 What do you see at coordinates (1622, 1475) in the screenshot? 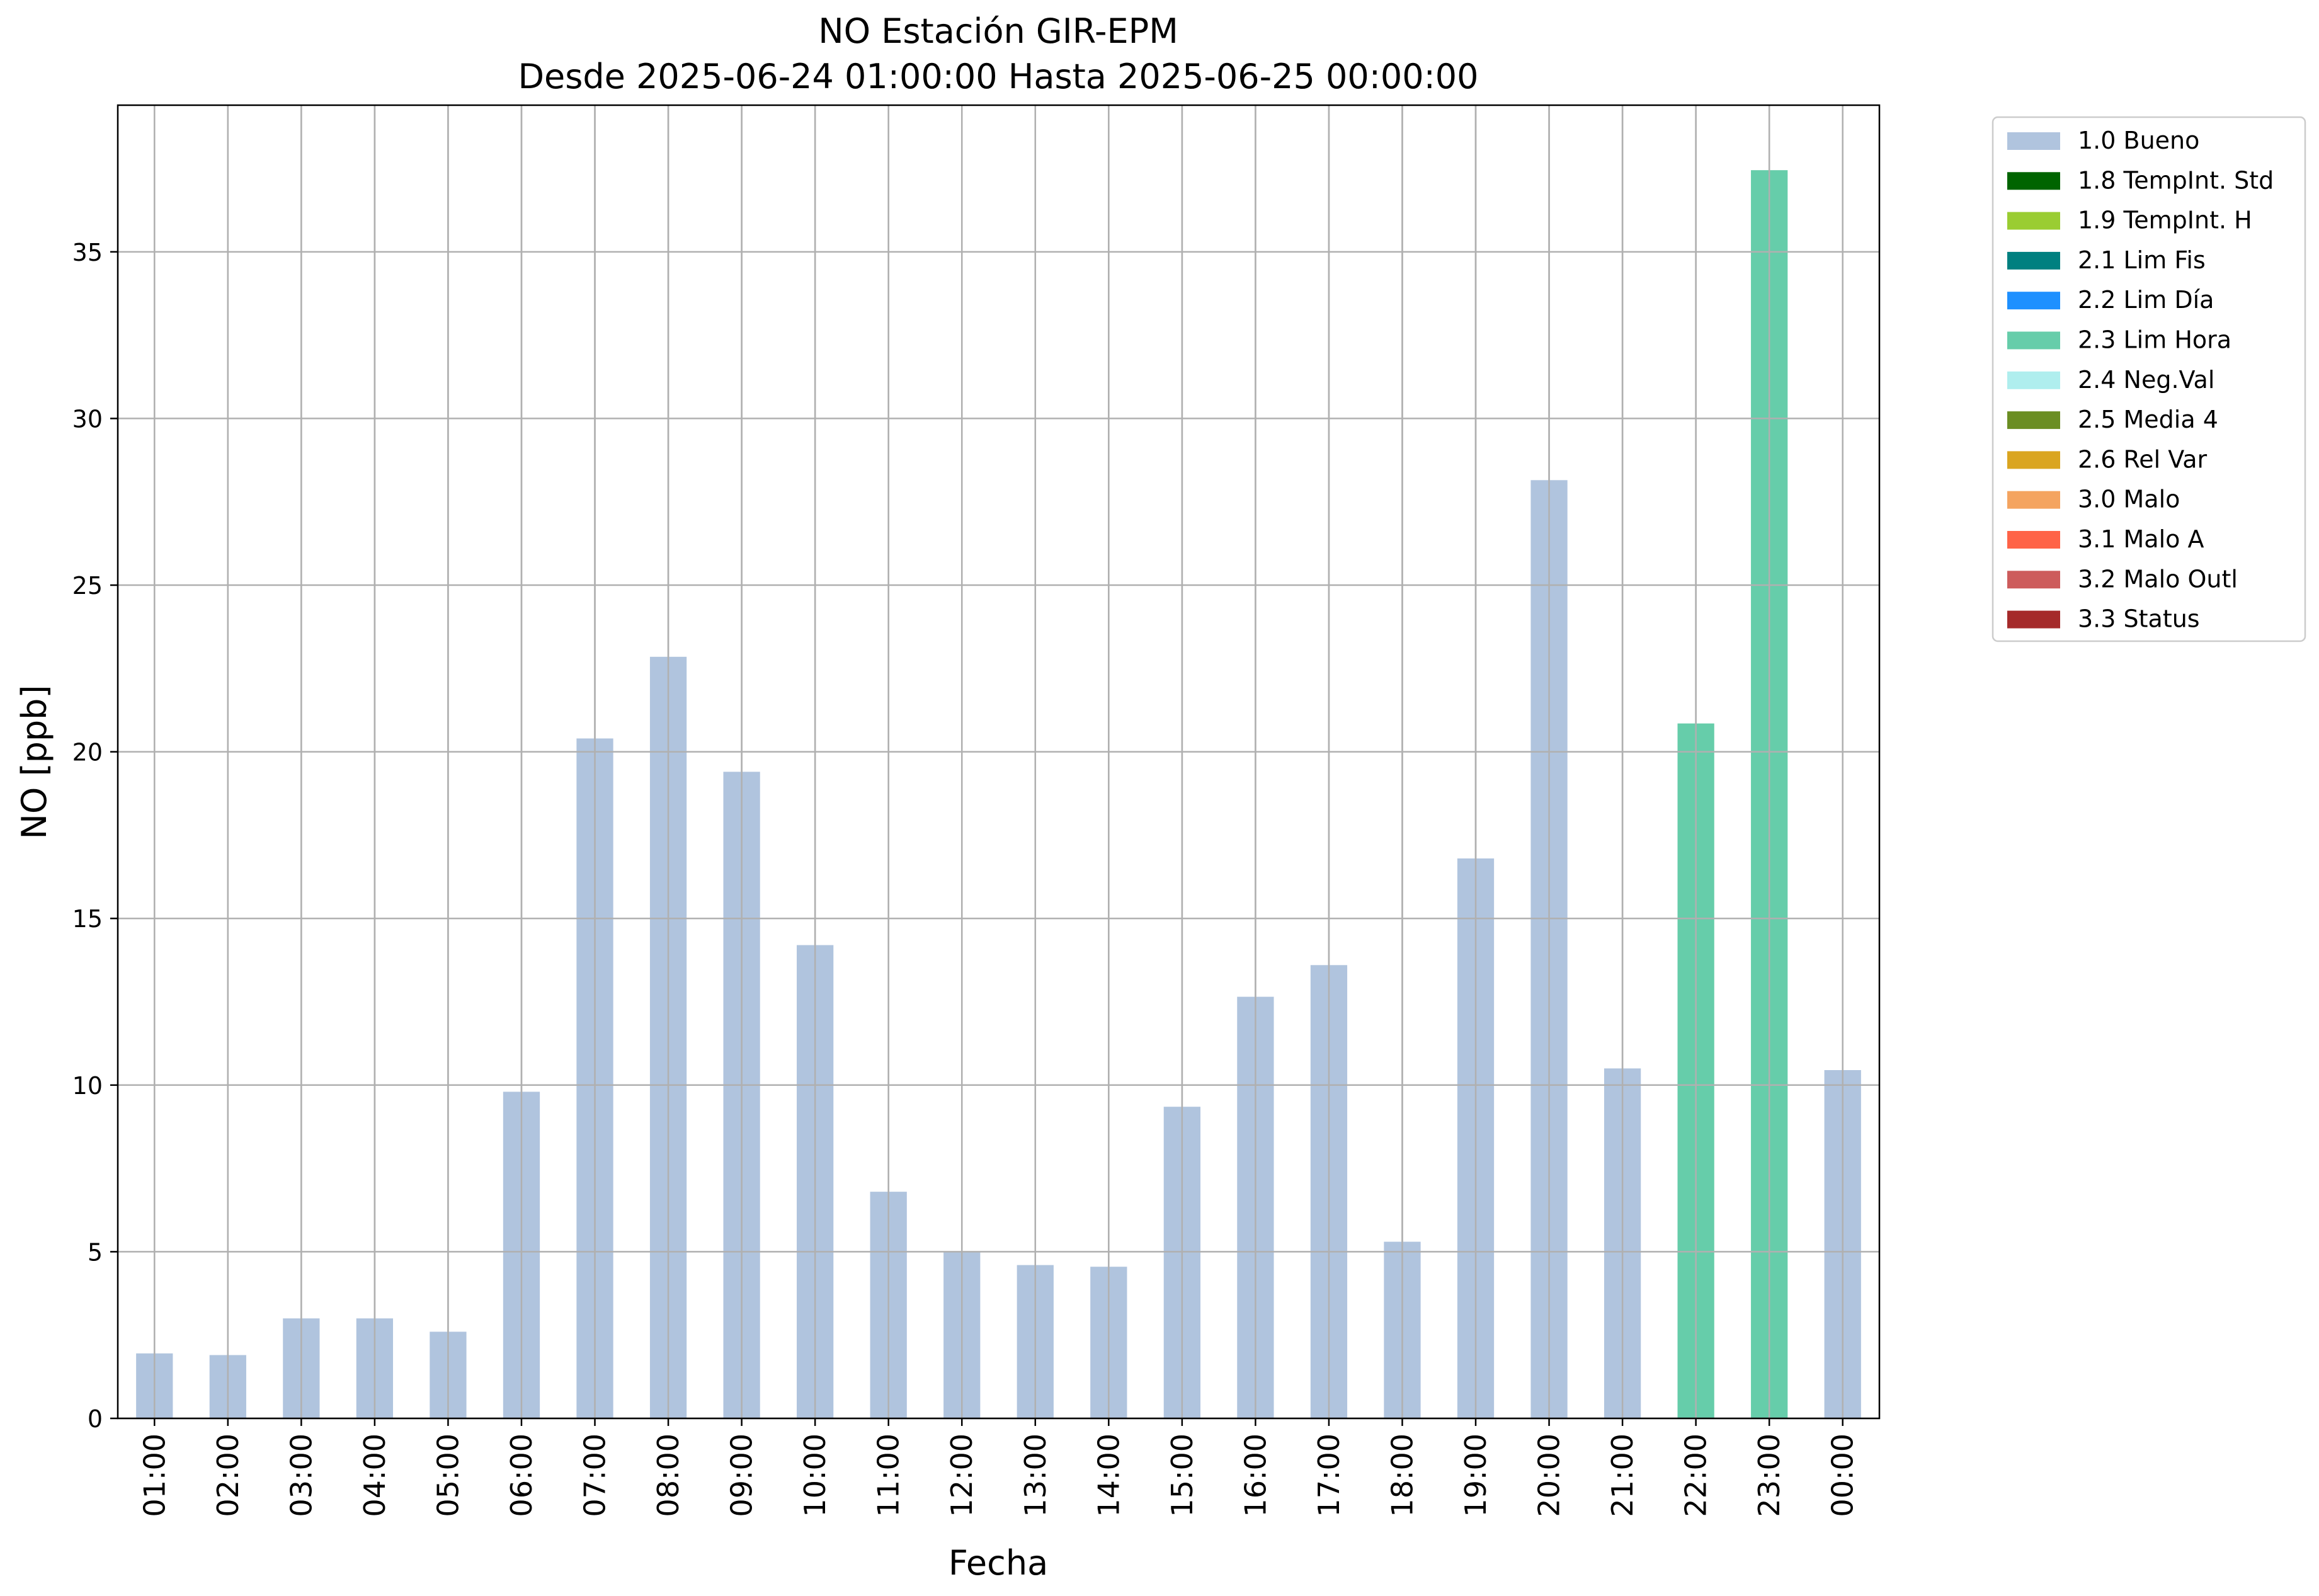
I see `x-tick-label: 21:00` at bounding box center [1622, 1475].